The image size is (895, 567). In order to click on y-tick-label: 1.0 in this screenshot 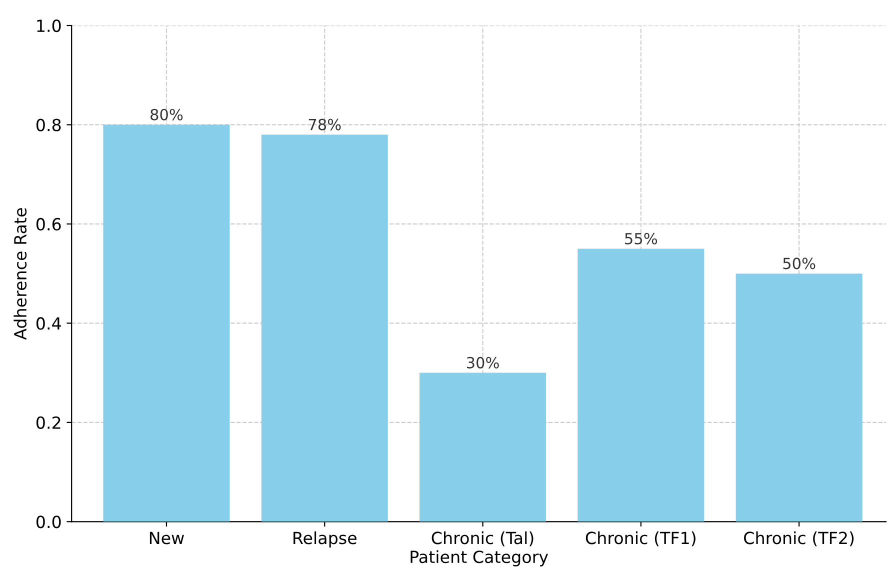, I will do `click(49, 25)`.